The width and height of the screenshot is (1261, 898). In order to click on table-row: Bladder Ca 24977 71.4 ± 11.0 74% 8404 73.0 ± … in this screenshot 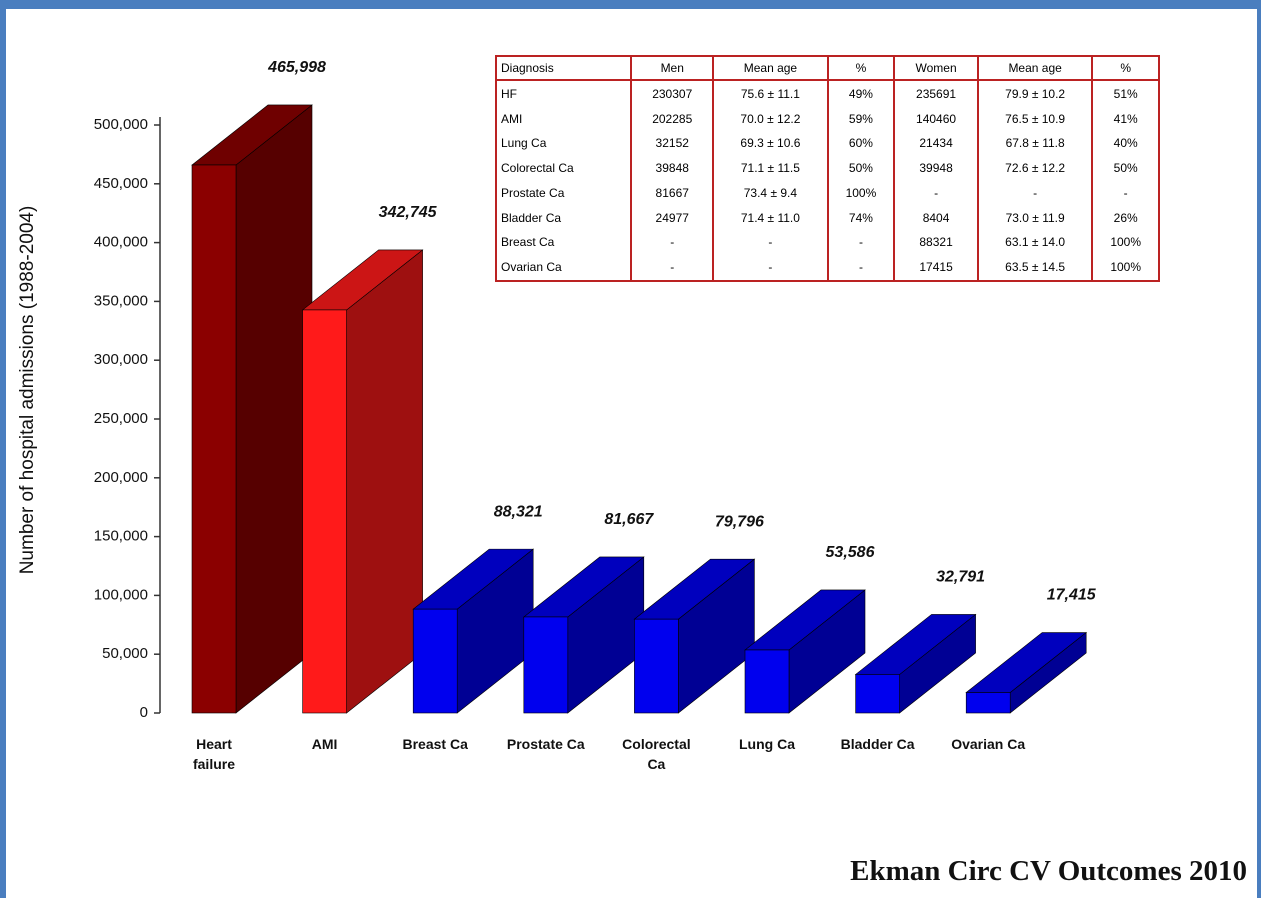, I will do `click(826, 217)`.